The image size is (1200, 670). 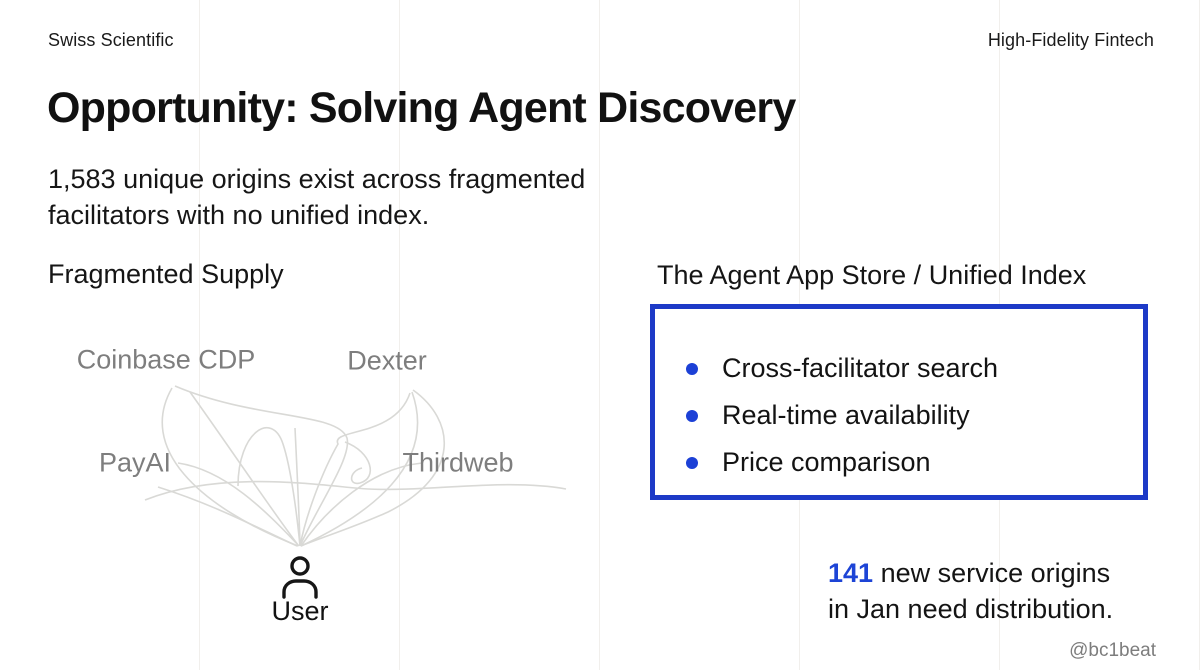 I want to click on unified-index-heading: The Agent App Store / Unified Index, so click(x=872, y=275).